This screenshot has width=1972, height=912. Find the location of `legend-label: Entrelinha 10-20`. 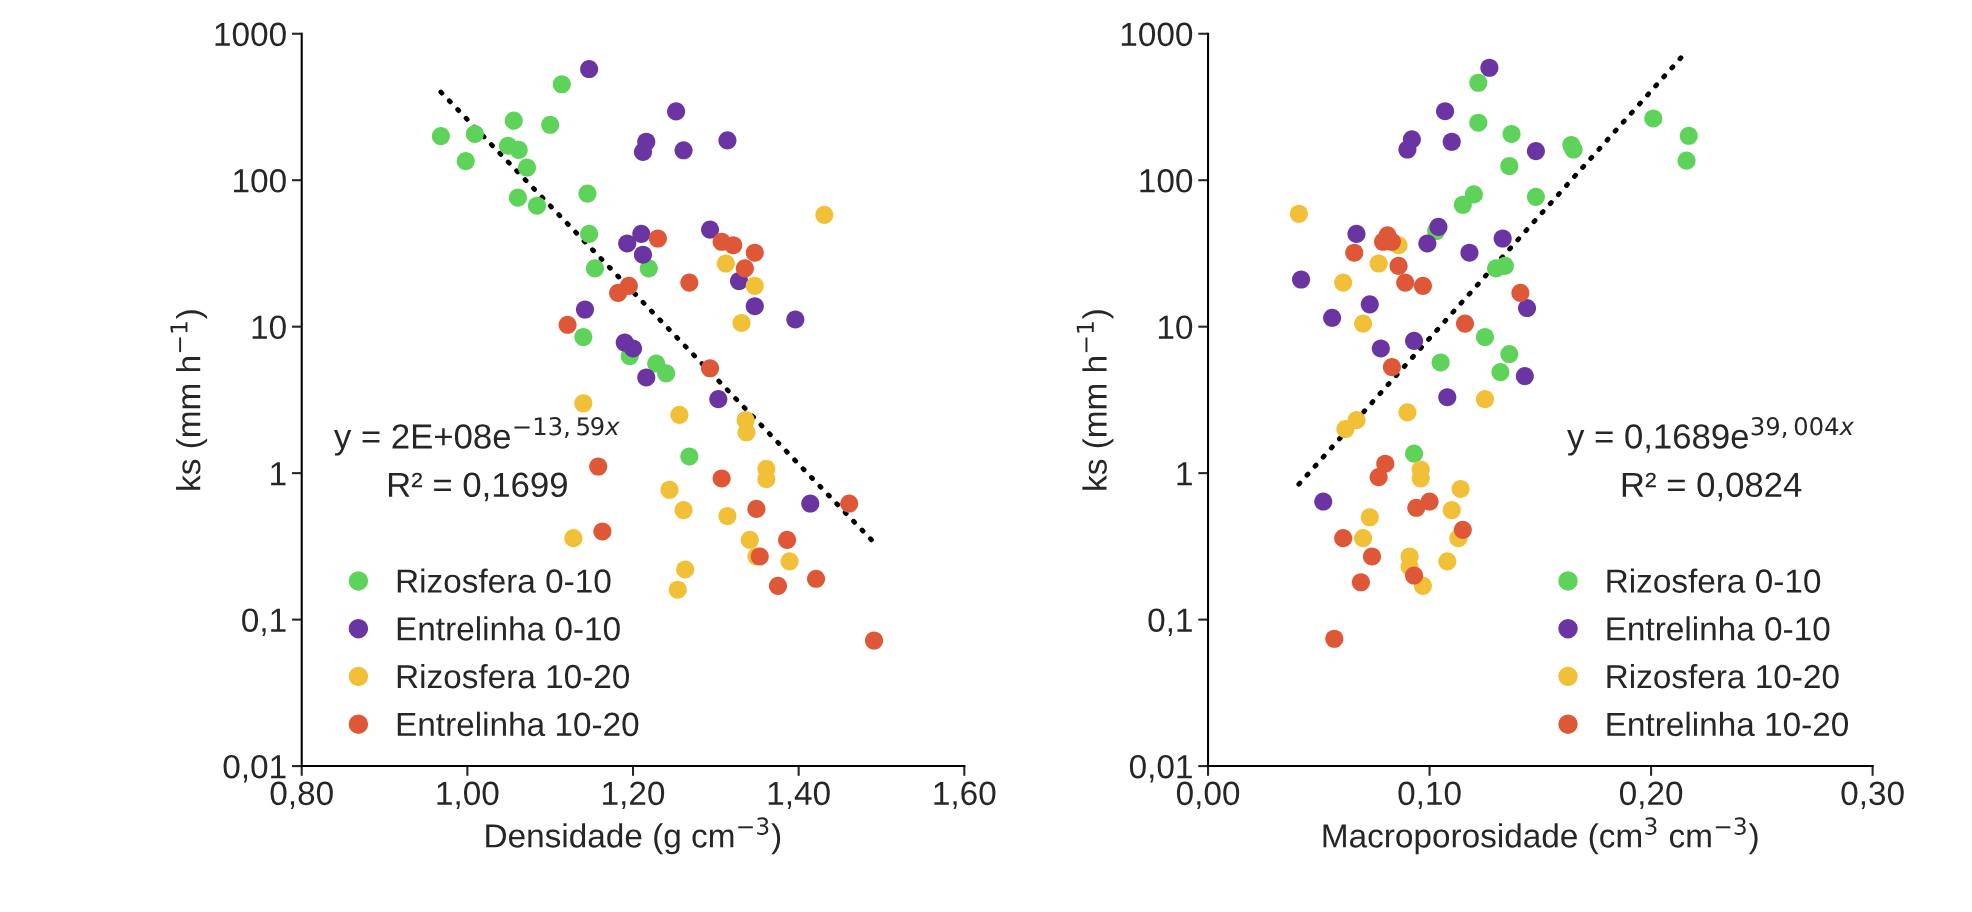

legend-label: Entrelinha 10-20 is located at coordinates (518, 724).